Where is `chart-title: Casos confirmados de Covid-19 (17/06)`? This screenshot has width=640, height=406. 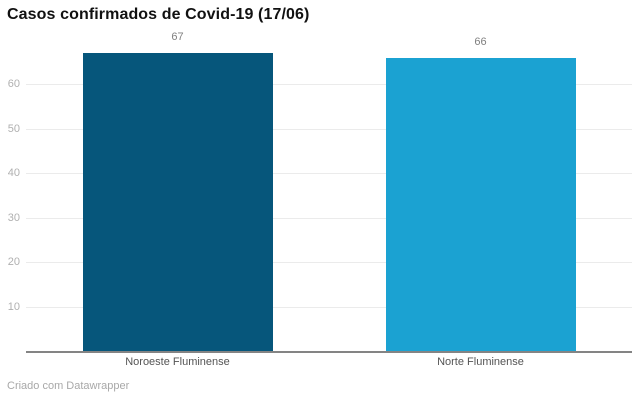
chart-title: Casos confirmados de Covid-19 (17/06) is located at coordinates (158, 14).